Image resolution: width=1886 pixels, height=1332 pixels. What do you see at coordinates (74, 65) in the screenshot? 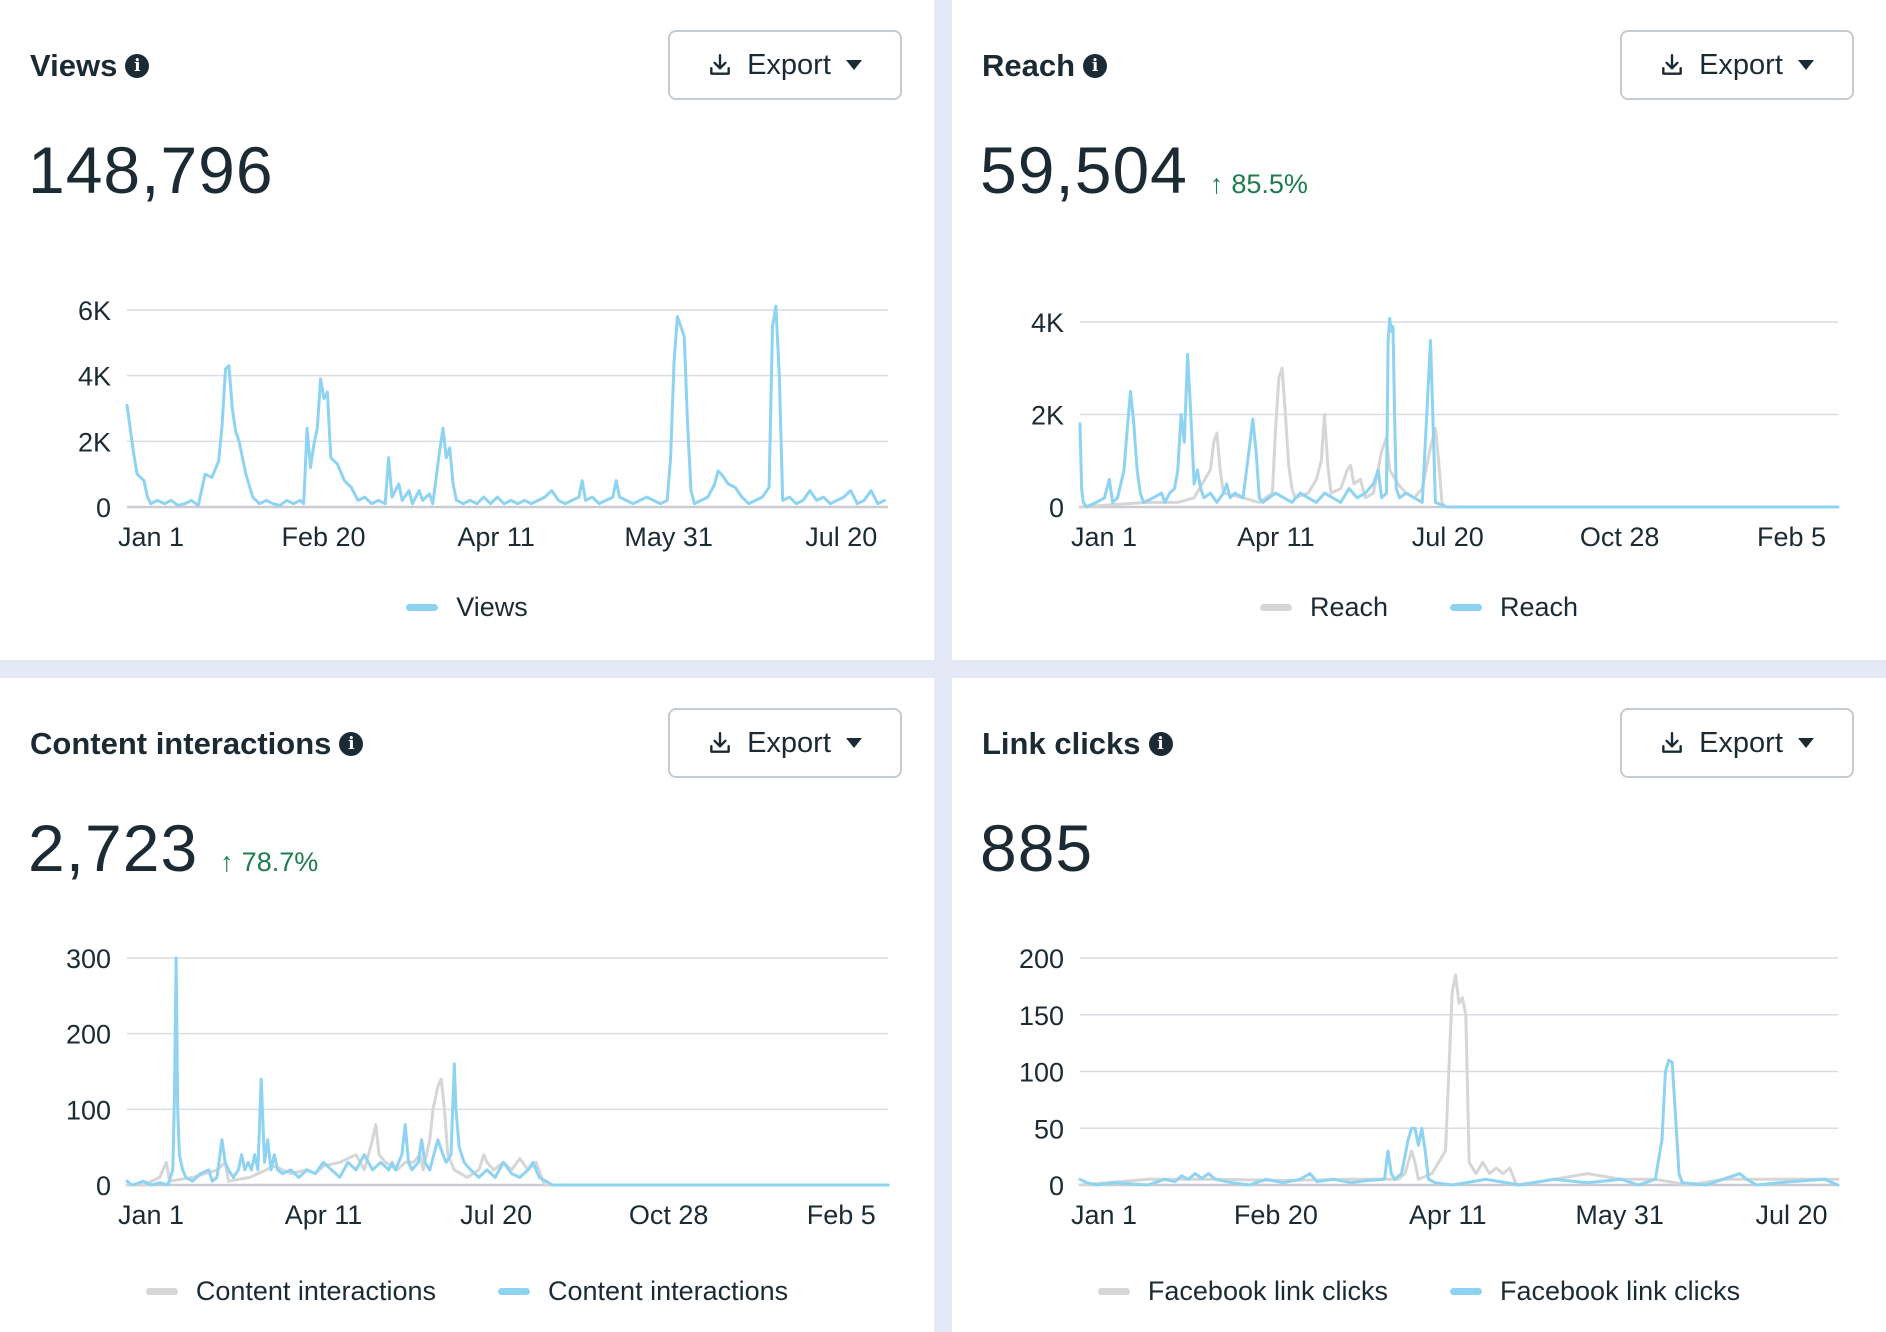
I see `card-title-text: Views` at bounding box center [74, 65].